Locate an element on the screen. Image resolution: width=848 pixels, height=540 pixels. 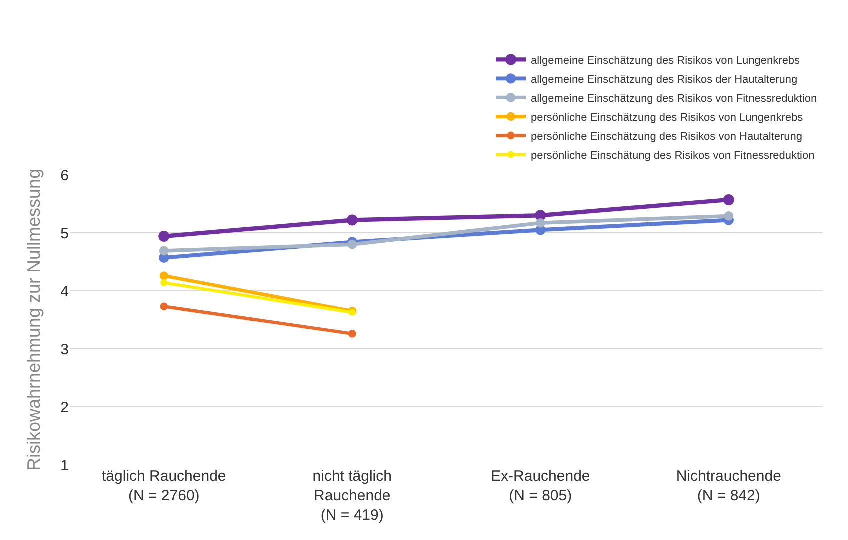
y-tick-label: 2 is located at coordinates (64, 407).